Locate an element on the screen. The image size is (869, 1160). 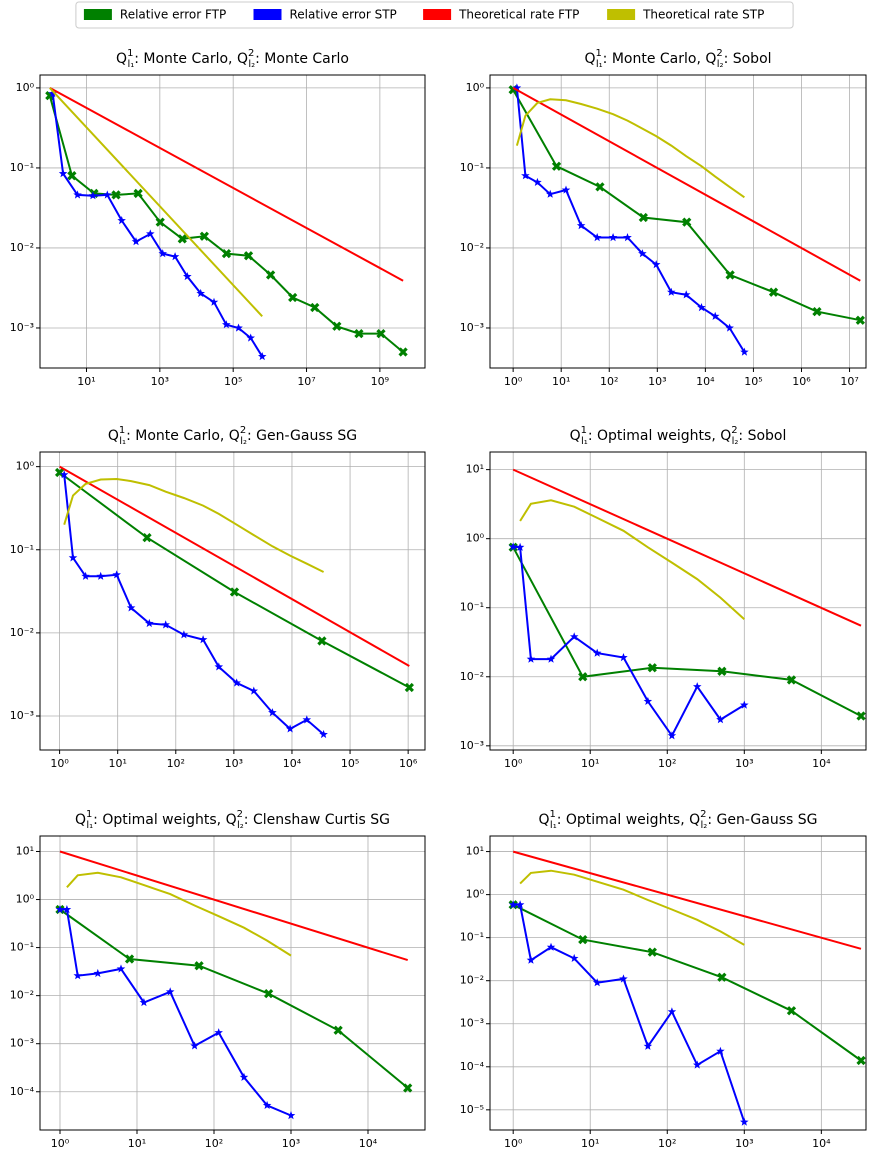
title-text: : Monte Carlo is located at coordinates (302, 59).